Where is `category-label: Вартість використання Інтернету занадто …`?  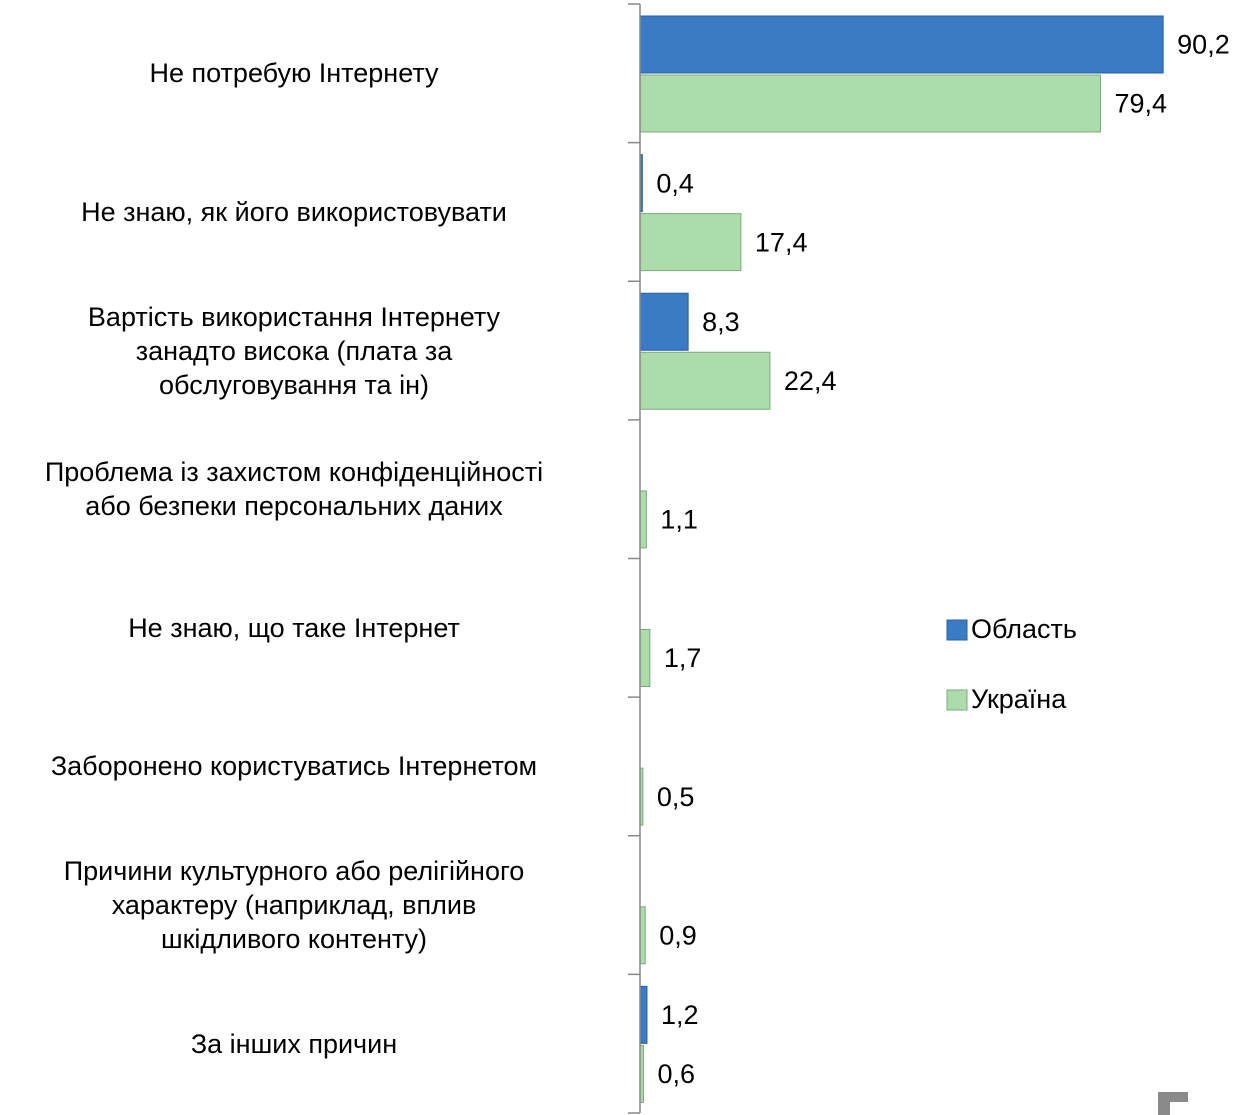
category-label: Вартість використання Інтернету занадто … is located at coordinates (294, 350).